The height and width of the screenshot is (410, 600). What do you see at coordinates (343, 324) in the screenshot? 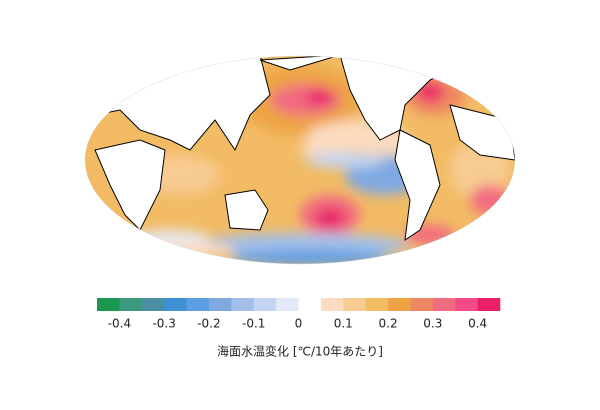
I see `colorbar-tick-label: 0.1` at bounding box center [343, 324].